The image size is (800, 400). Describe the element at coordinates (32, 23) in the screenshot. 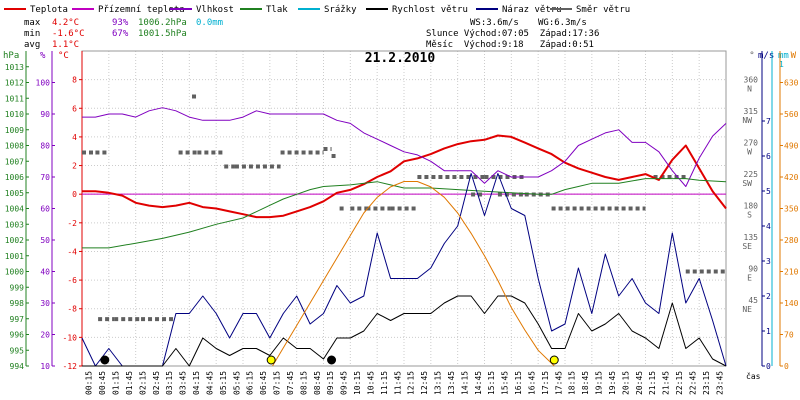

I see `stat-max-label: max` at that location.